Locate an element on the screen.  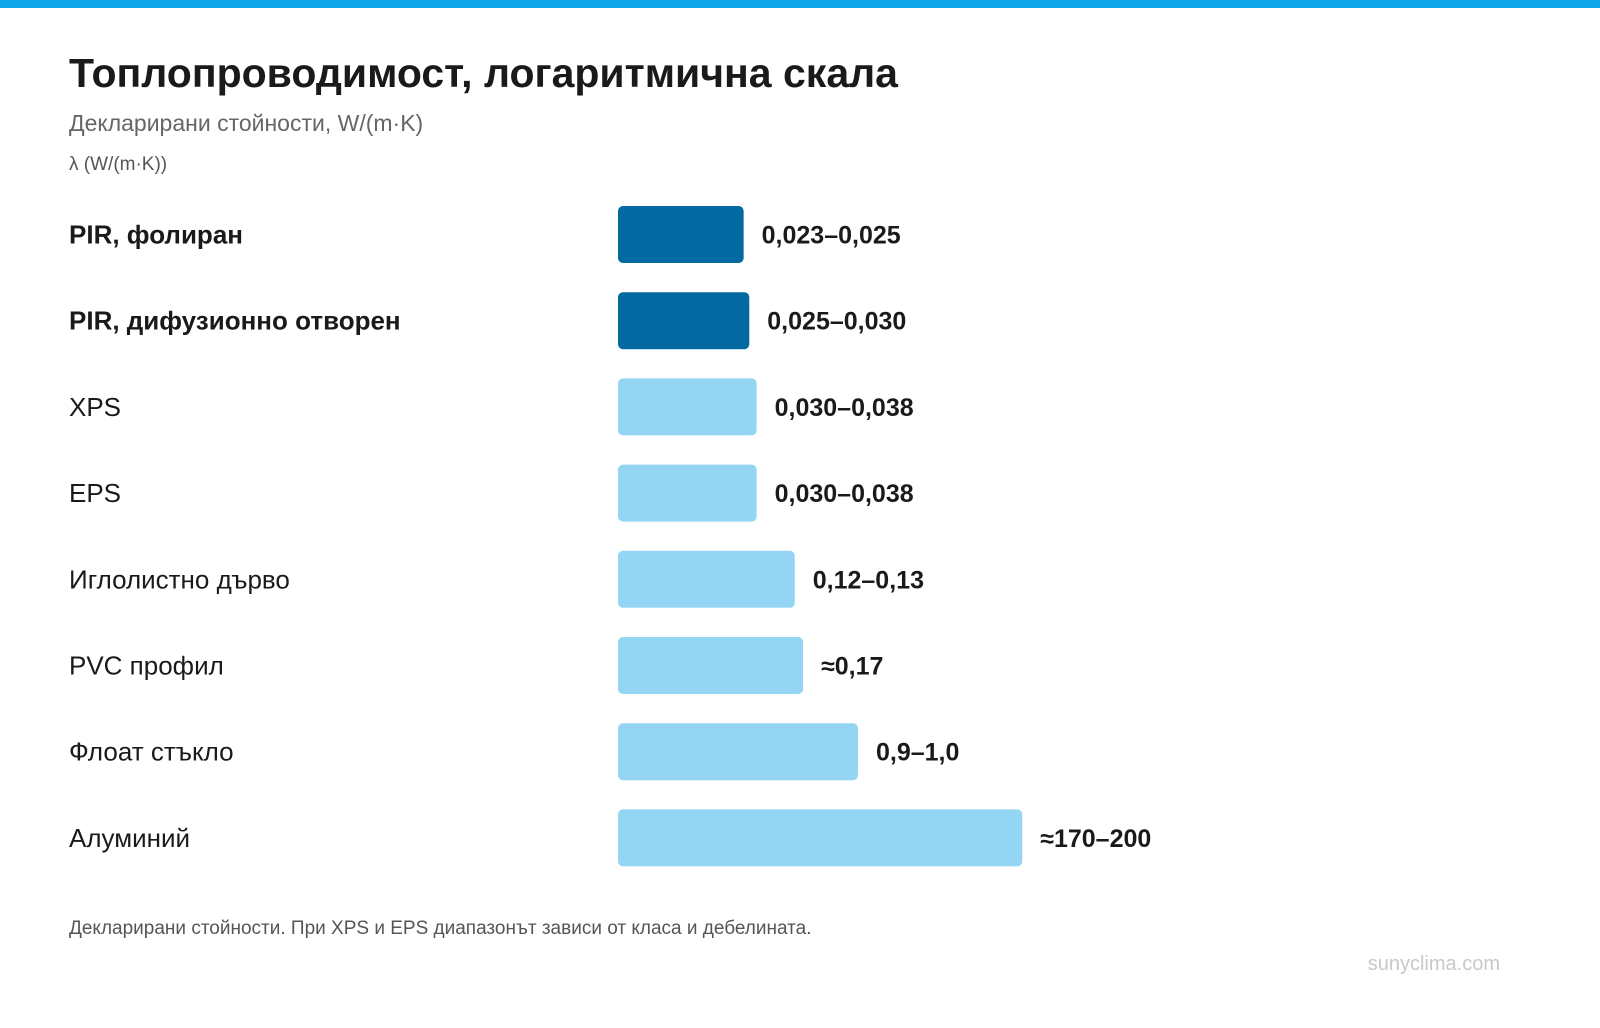
axis-label: λ (W/(m·K)) is located at coordinates (118, 164).